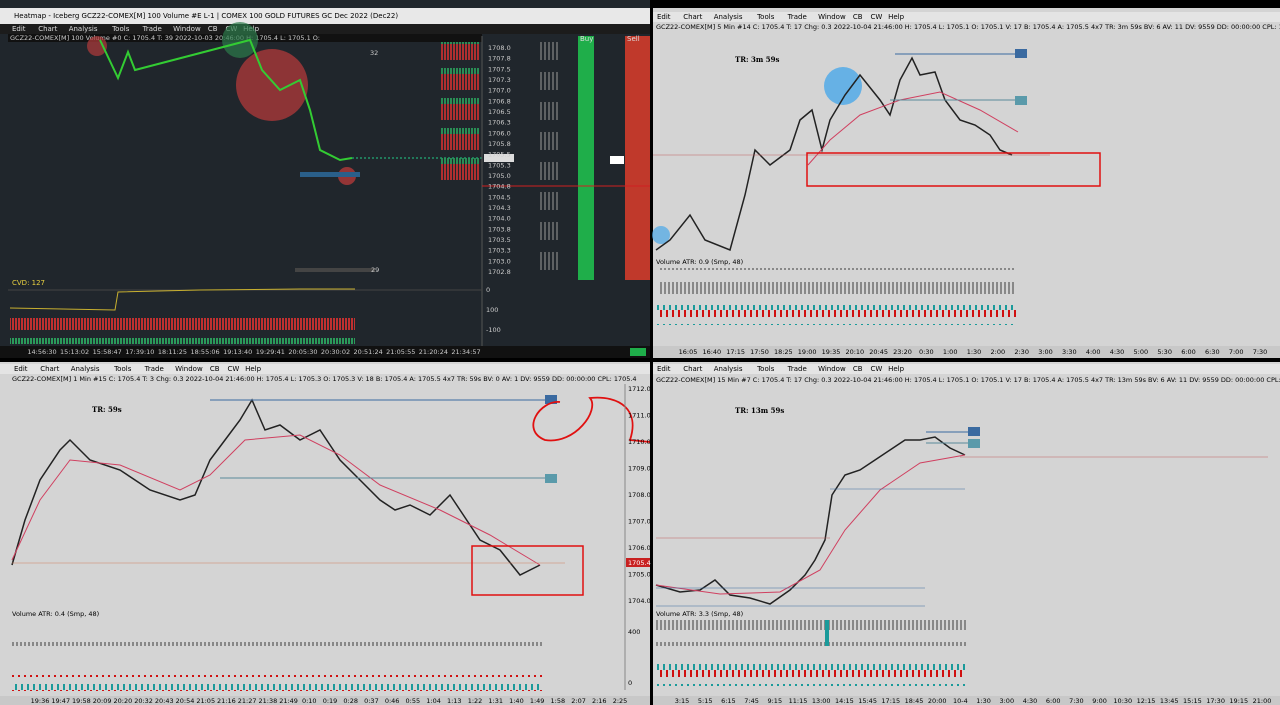  Describe the element at coordinates (28, 283) in the screenshot. I see `cvd-label: CVD: 127` at that location.